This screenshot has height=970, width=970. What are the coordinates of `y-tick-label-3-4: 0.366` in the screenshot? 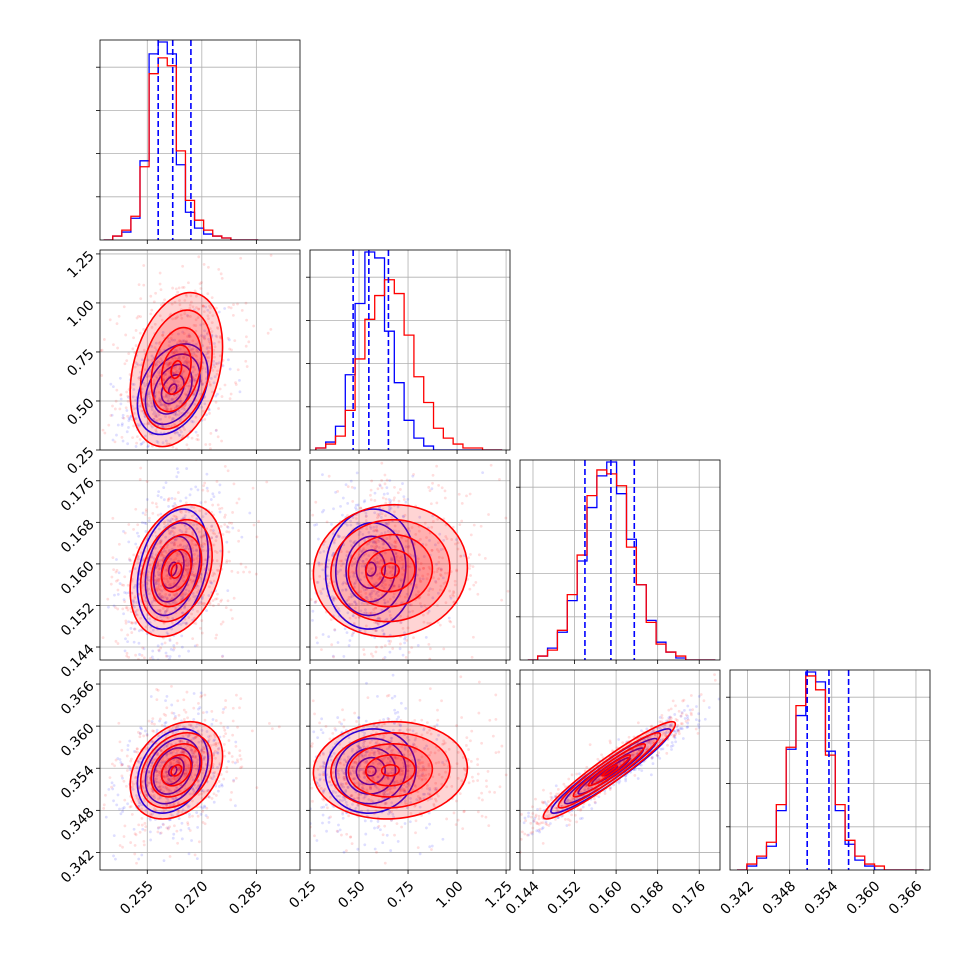 It's located at (78, 698).